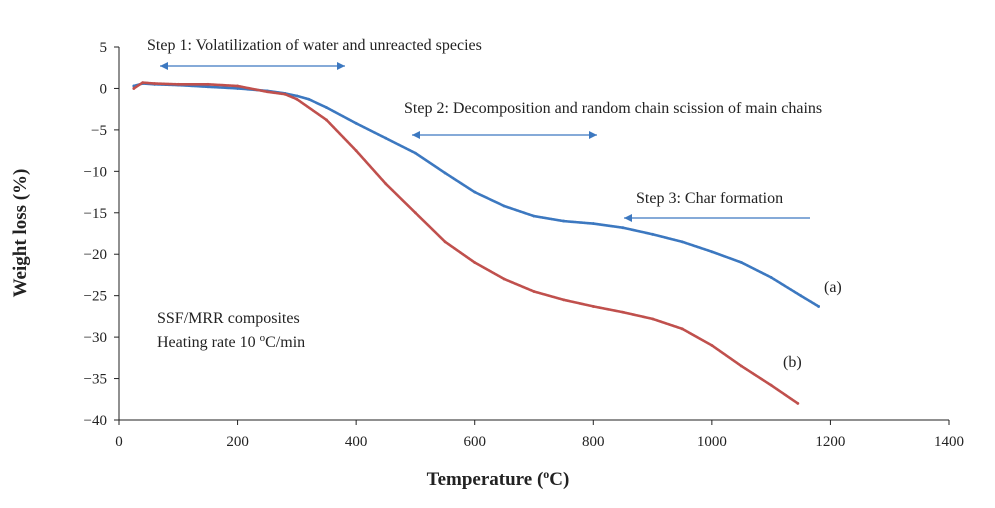  I want to click on step2-arrowhead-left, so click(416, 135).